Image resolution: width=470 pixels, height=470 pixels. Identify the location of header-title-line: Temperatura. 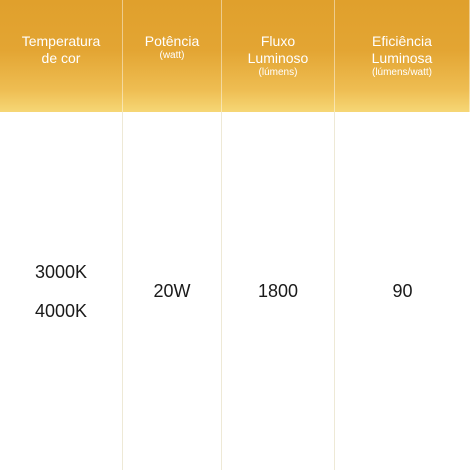
(61, 41).